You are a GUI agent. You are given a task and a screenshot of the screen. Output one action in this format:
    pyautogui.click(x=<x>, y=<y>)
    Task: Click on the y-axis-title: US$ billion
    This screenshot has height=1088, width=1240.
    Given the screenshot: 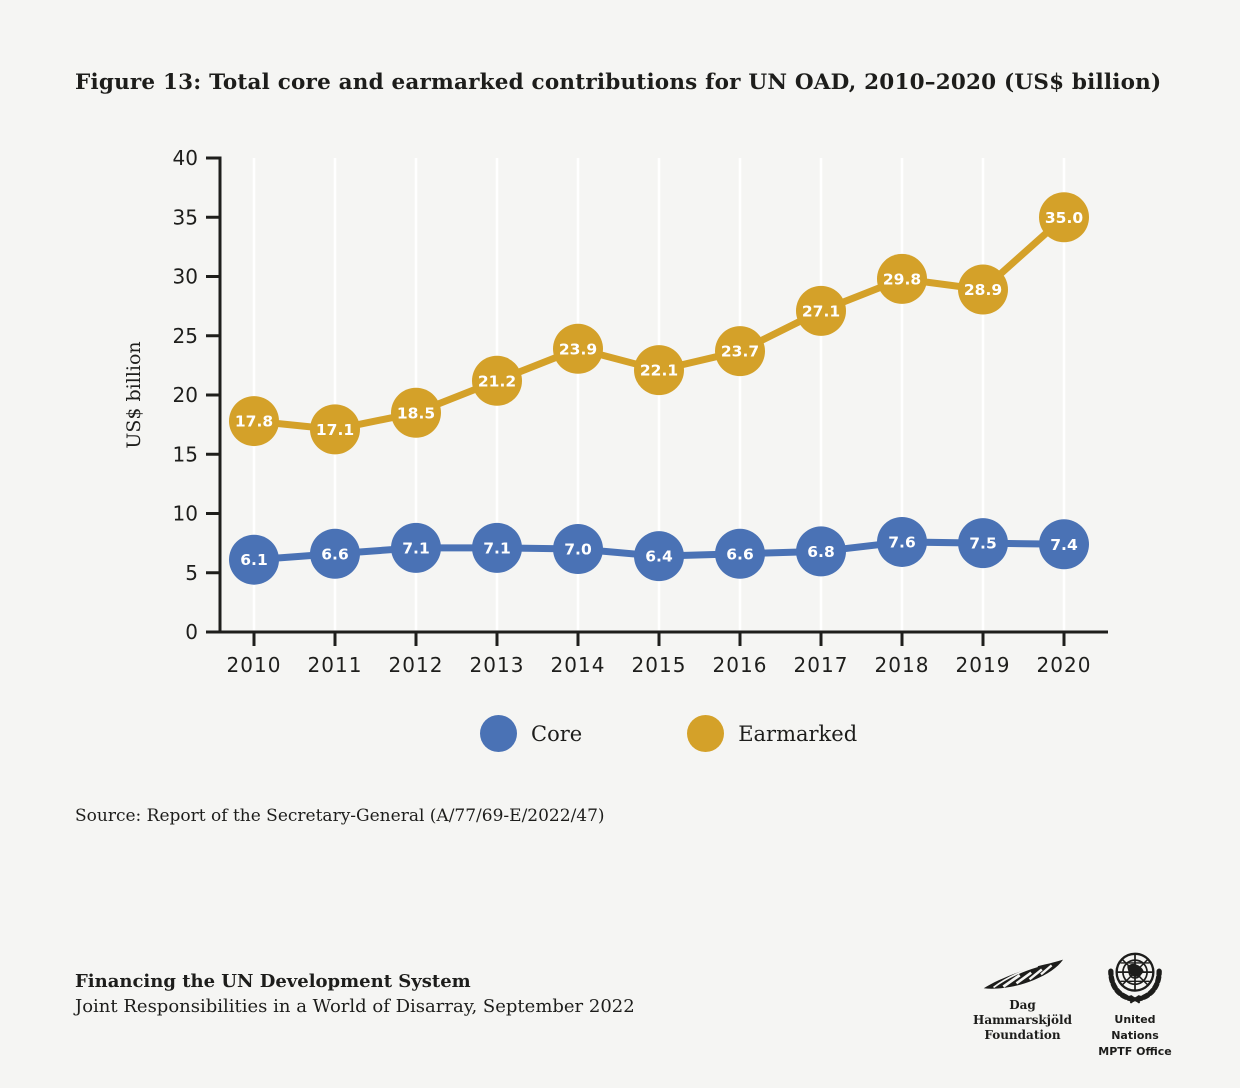 What is the action you would take?
    pyautogui.click(x=134, y=394)
    